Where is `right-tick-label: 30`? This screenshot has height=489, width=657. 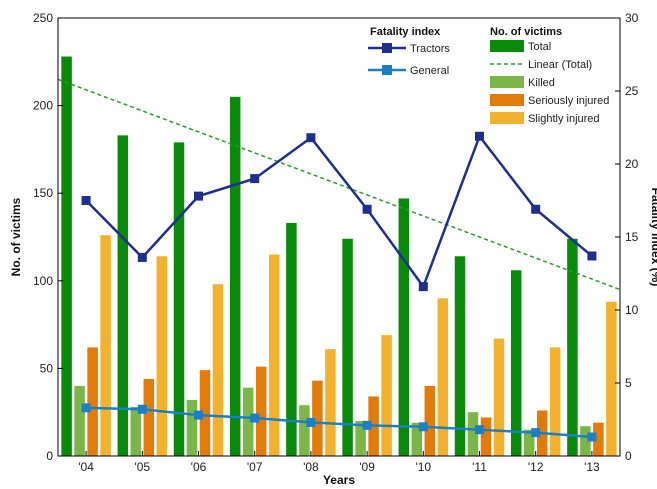
right-tick-label: 30 is located at coordinates (632, 18).